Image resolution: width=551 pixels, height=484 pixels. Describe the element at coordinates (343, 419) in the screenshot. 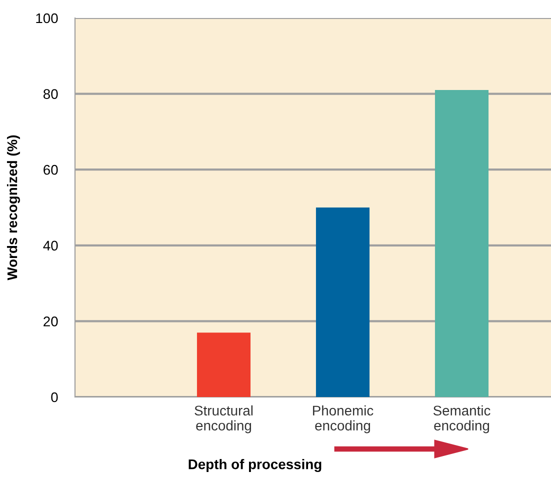

I see `x-tick-label: Phonemic encoding` at that location.